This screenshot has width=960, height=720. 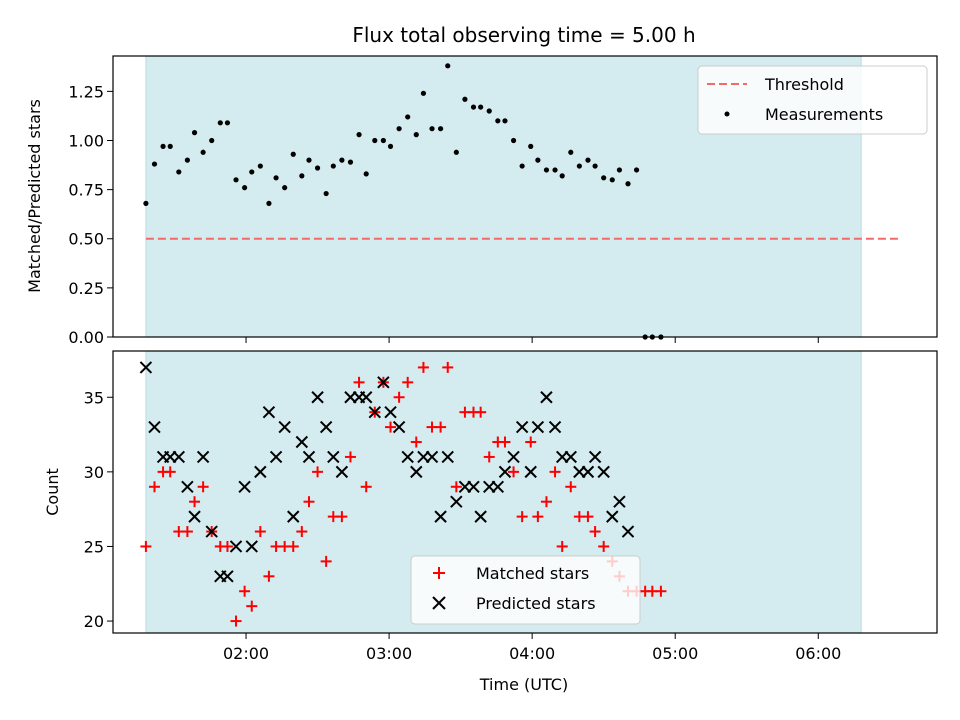 What do you see at coordinates (94, 472) in the screenshot?
I see `y-tick-label: 30` at bounding box center [94, 472].